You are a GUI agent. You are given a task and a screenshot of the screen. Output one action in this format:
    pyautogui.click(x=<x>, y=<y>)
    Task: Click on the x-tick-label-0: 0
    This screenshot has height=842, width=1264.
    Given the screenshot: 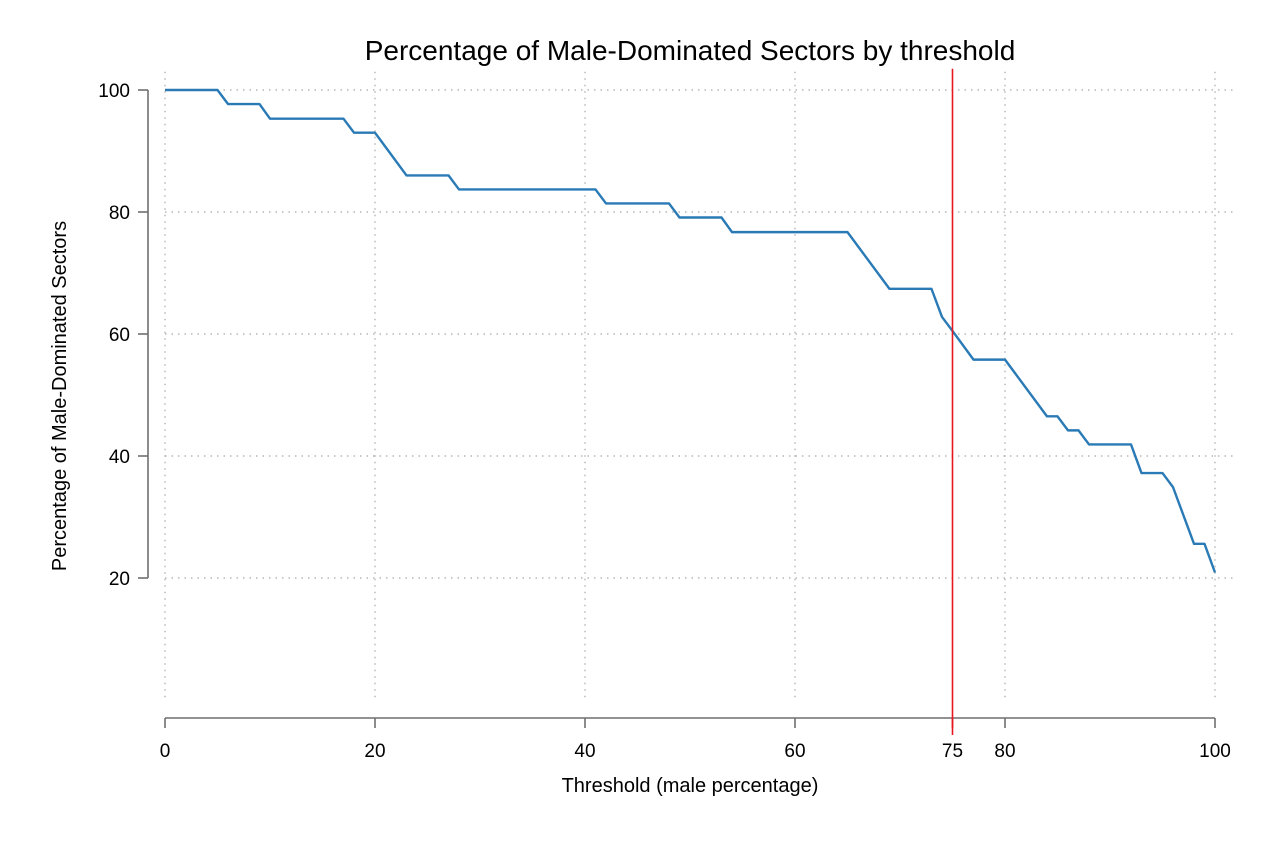 What is the action you would take?
    pyautogui.click(x=165, y=751)
    